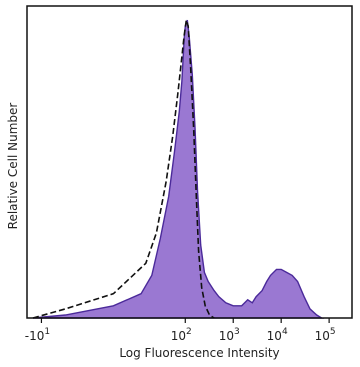  Describe the element at coordinates (199, 353) in the screenshot. I see `x-axis-title: Log Fluorescence Intensity` at that location.